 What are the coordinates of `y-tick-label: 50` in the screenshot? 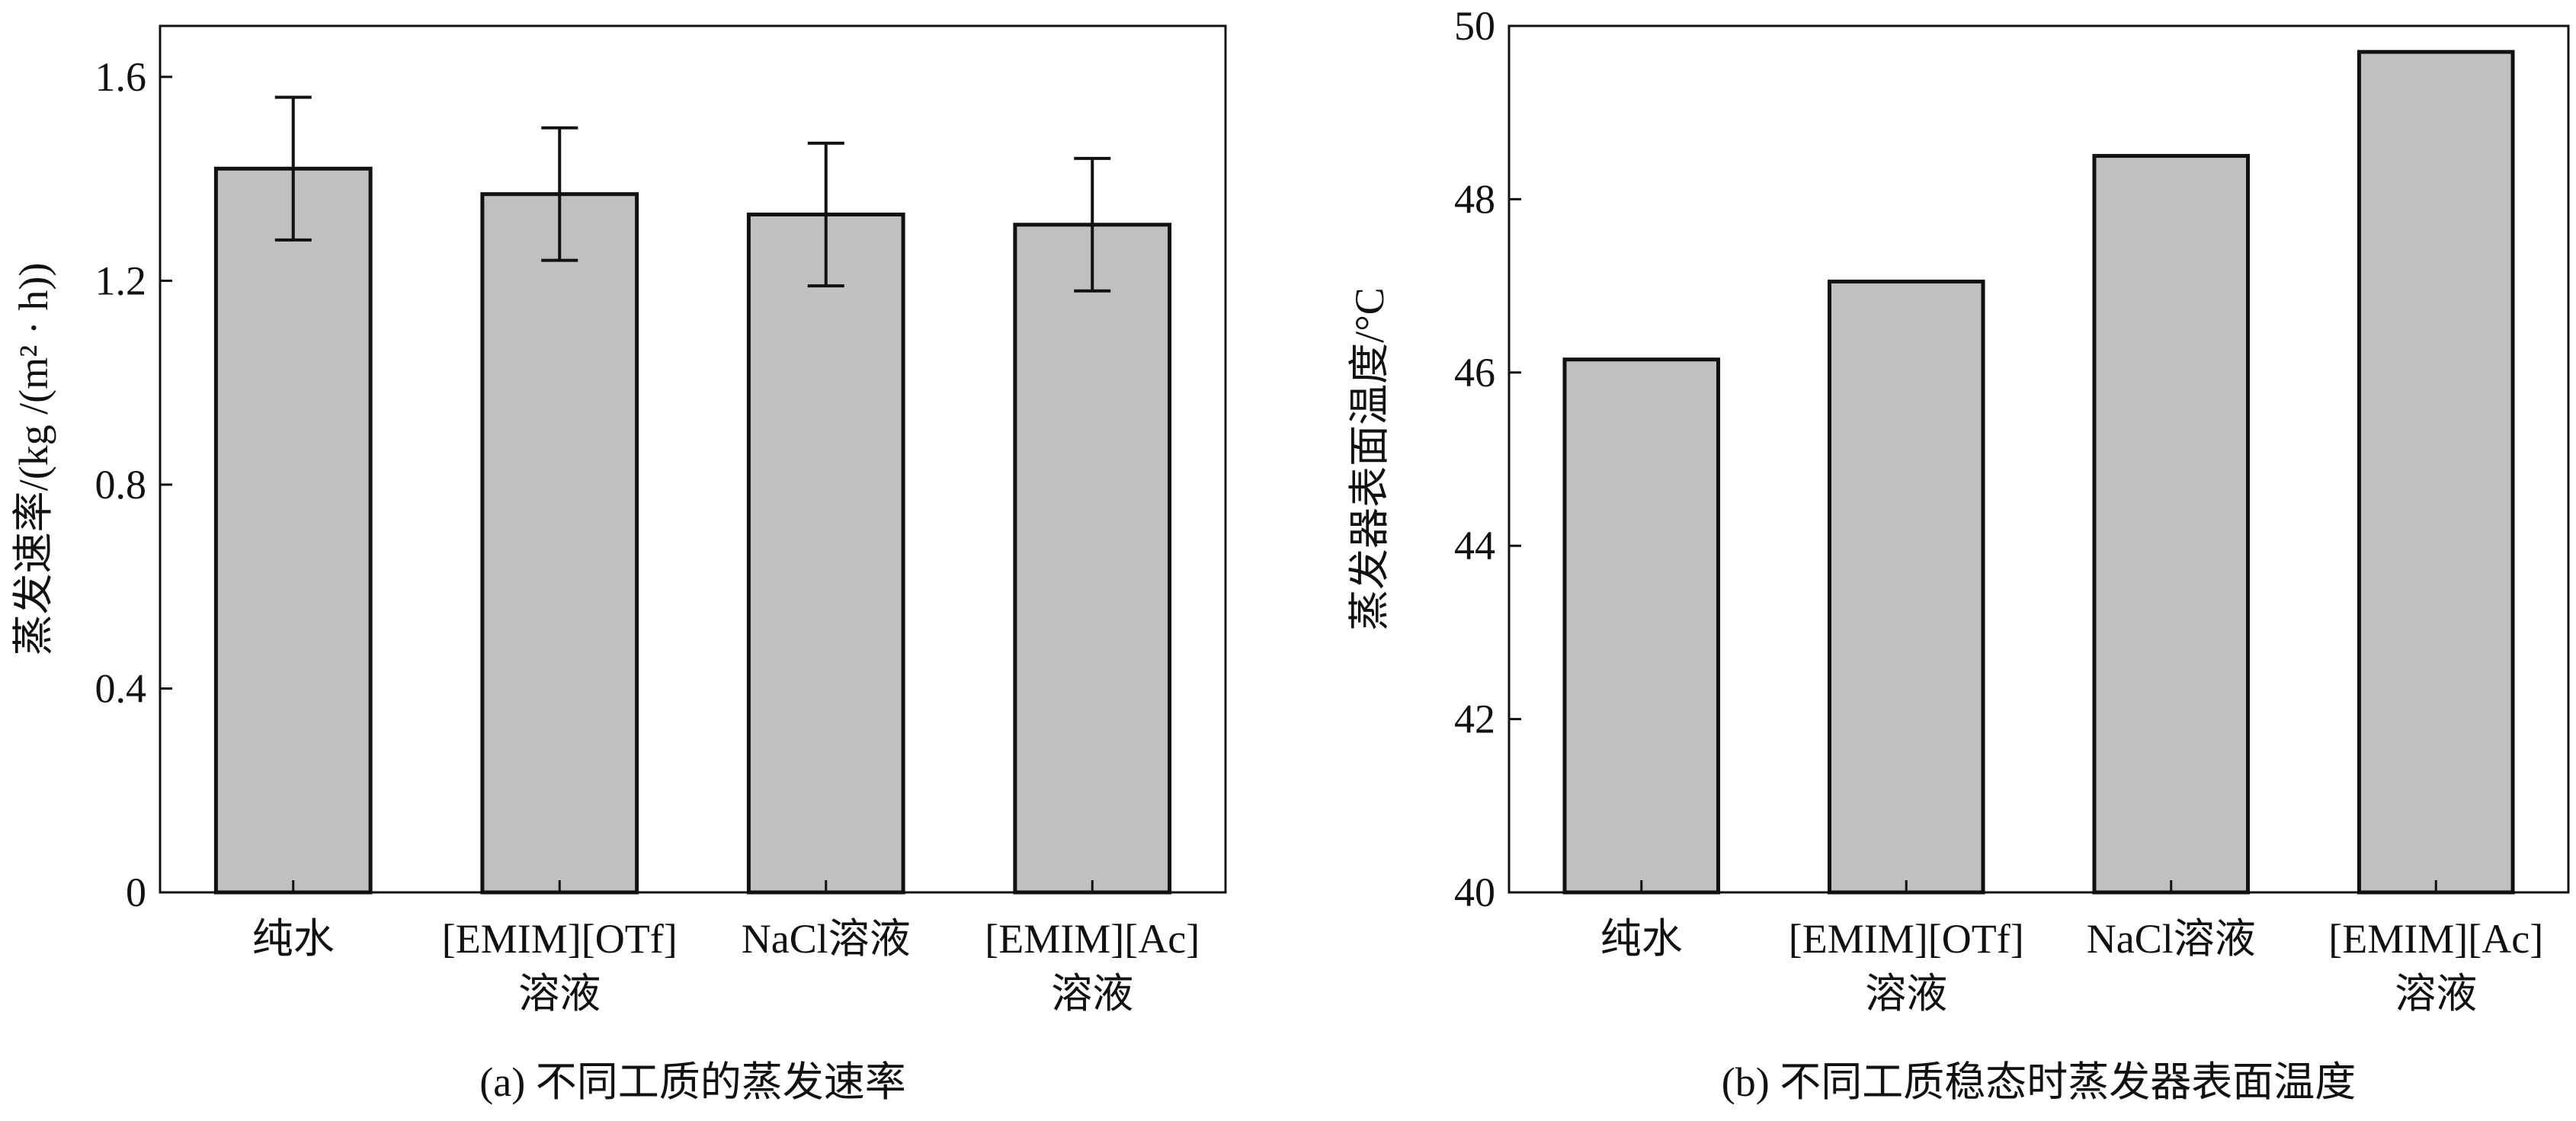 It's located at (1474, 26).